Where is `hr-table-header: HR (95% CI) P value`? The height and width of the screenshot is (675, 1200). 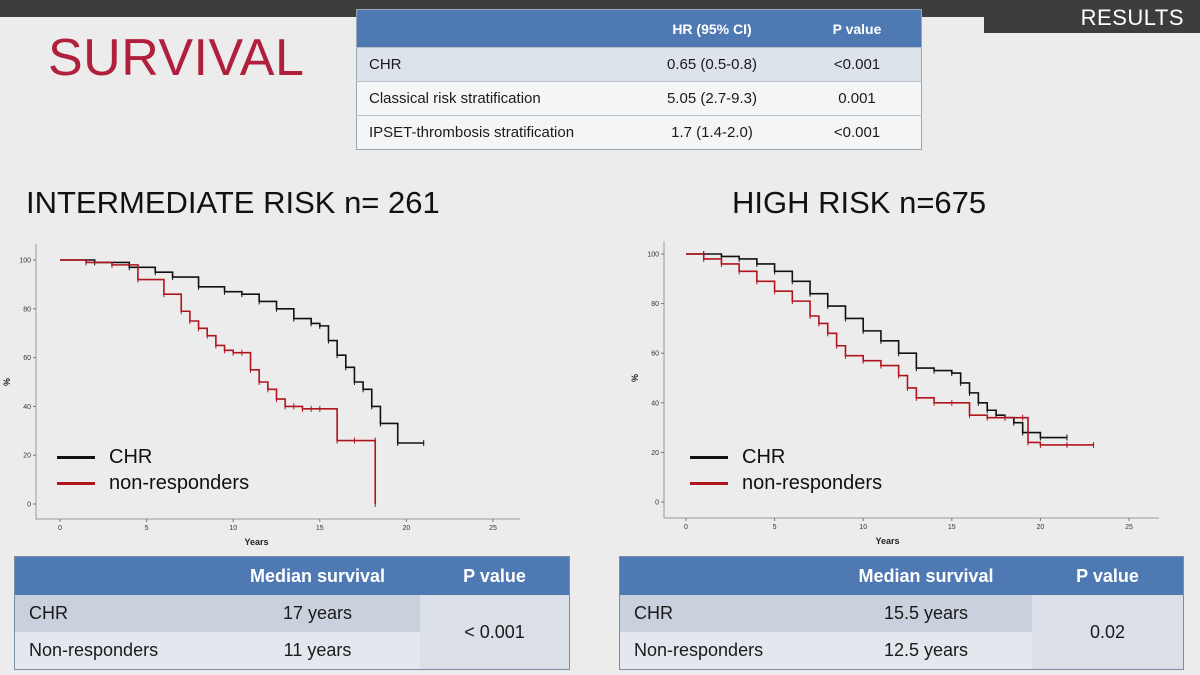 hr-table-header: HR (95% CI) P value is located at coordinates (639, 28).